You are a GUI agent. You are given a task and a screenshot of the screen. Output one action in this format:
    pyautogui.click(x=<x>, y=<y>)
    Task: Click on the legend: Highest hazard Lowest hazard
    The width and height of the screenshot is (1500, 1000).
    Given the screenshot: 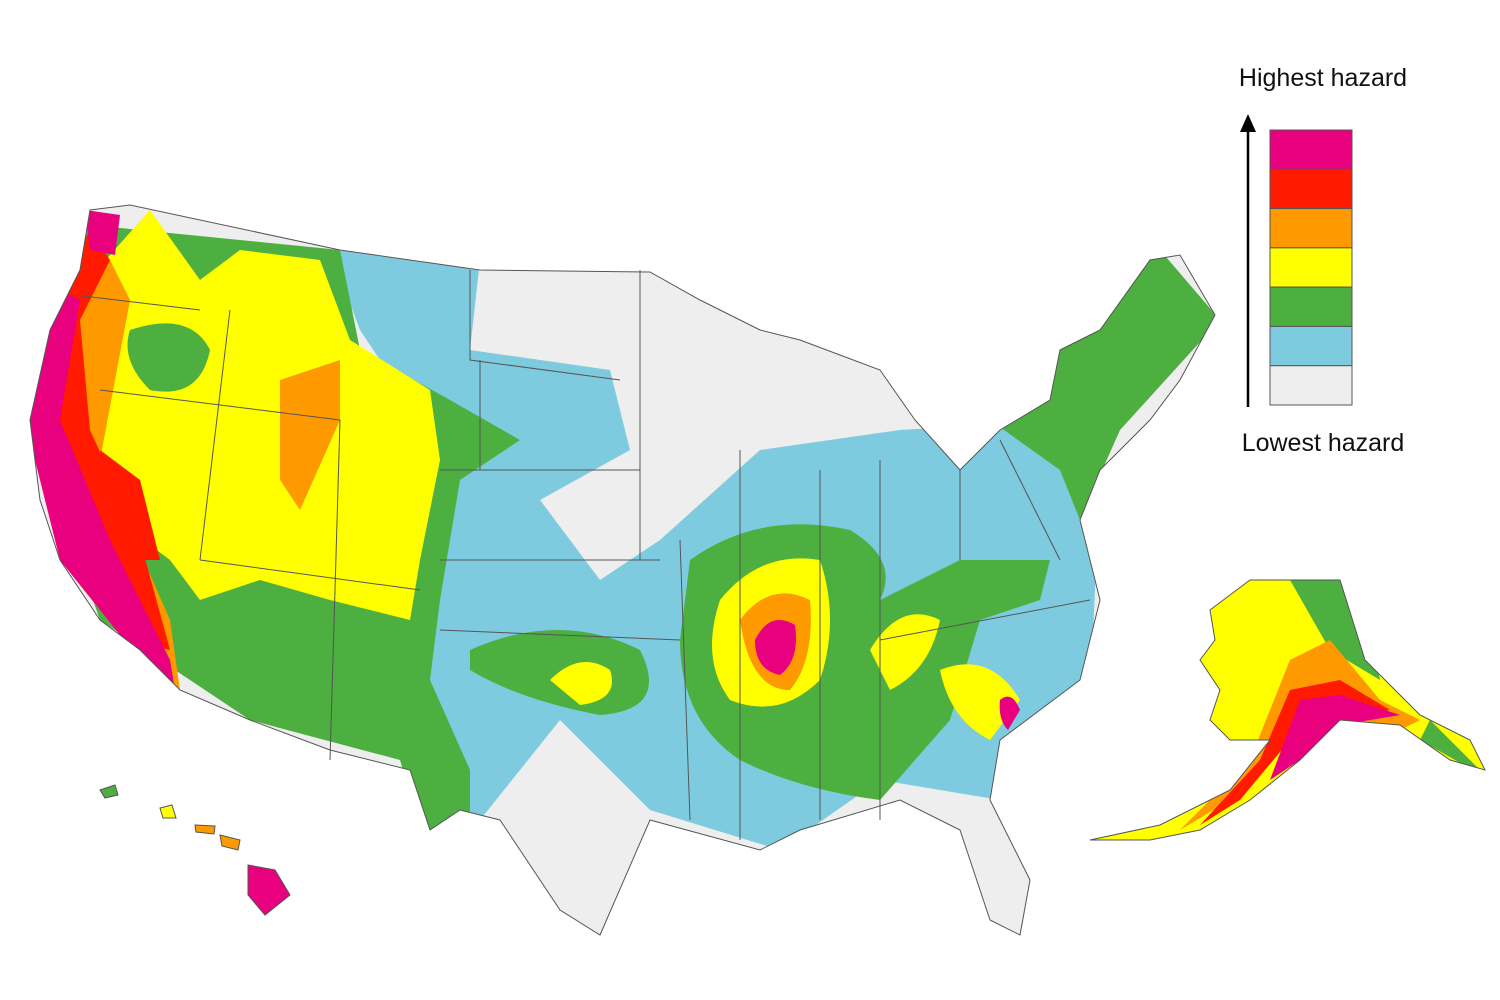 What is the action you would take?
    pyautogui.click(x=1323, y=260)
    